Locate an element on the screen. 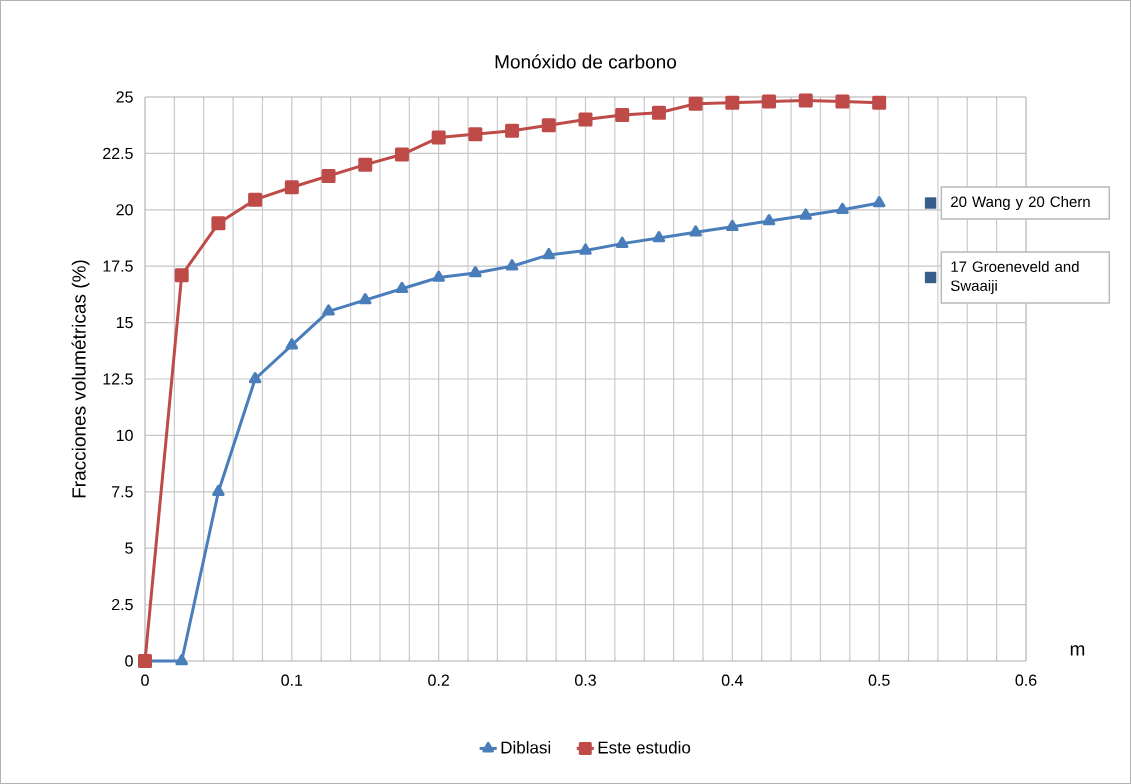 The image size is (1131, 784). y-tick-label: 10 is located at coordinates (124, 435).